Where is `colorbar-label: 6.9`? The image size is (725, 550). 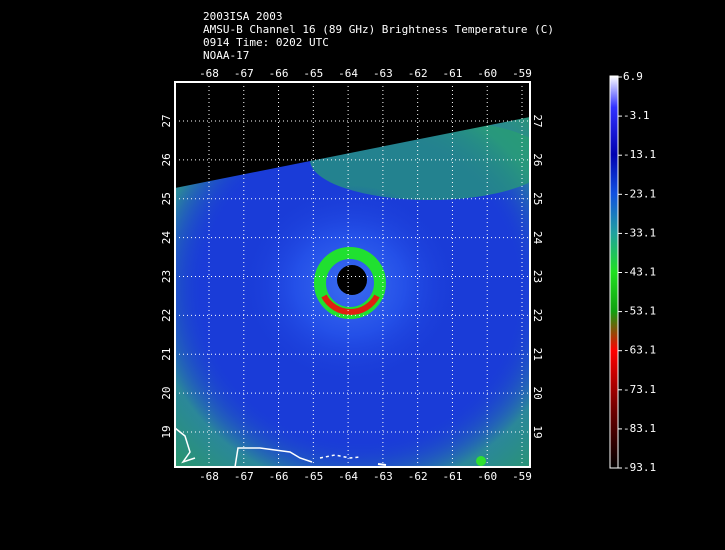 colorbar-label: 6.9 is located at coordinates (633, 76).